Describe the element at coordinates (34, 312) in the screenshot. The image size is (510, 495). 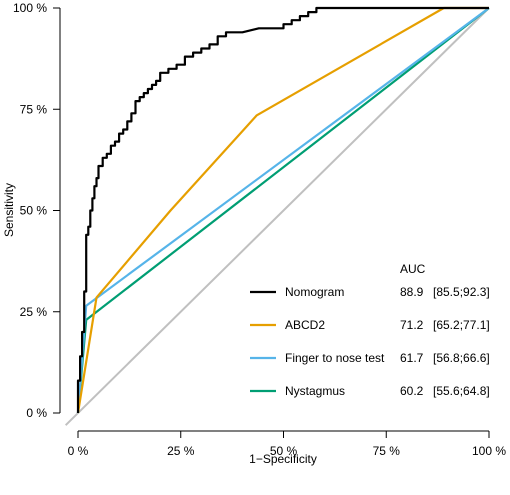
I see `y-tick-label: 25 %` at that location.